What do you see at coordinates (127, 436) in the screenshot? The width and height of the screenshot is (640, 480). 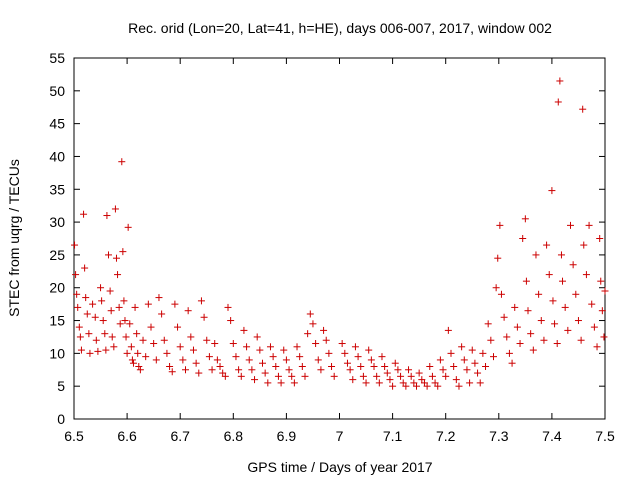 I see `x-tick-label: 6.6` at bounding box center [127, 436].